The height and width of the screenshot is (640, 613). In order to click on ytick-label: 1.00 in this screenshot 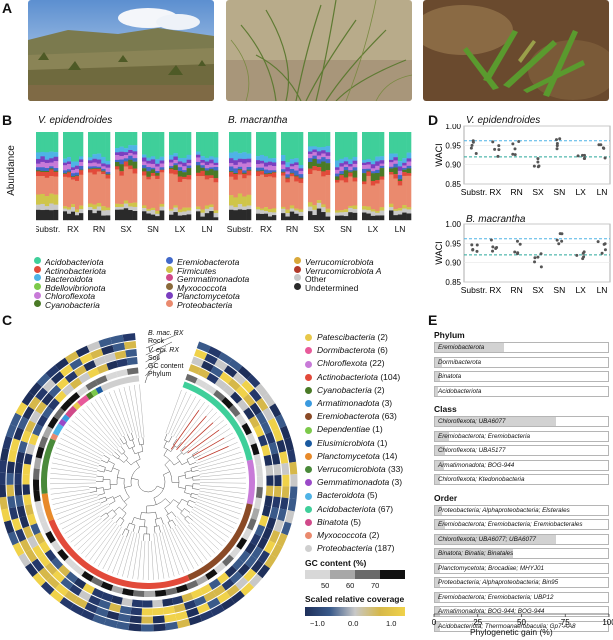, I will do `click(453, 127)`.